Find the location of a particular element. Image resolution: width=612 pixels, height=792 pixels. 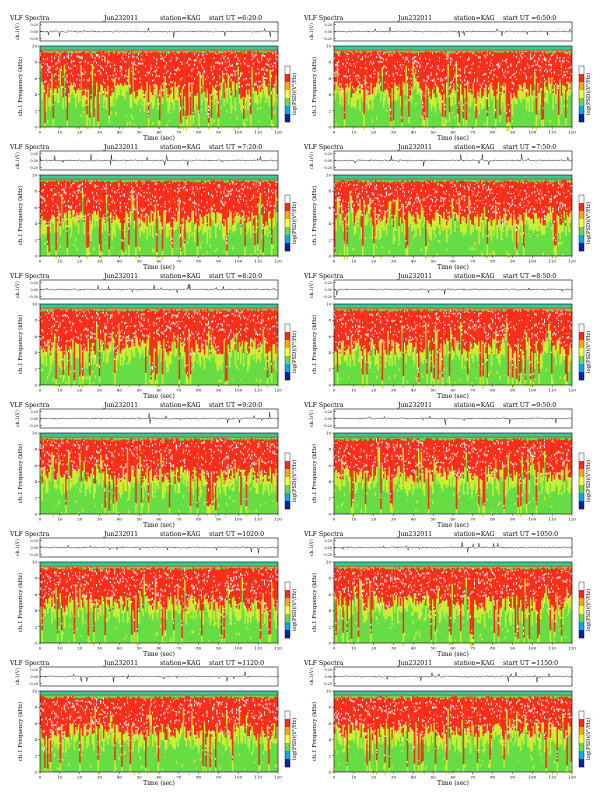

waveform-tick-label: 0.20 is located at coordinates (34, 283).